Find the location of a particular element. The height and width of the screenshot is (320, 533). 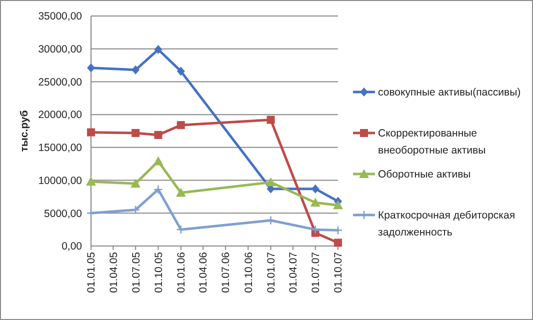

y-tick-label: 35000,00 is located at coordinates (60, 16).